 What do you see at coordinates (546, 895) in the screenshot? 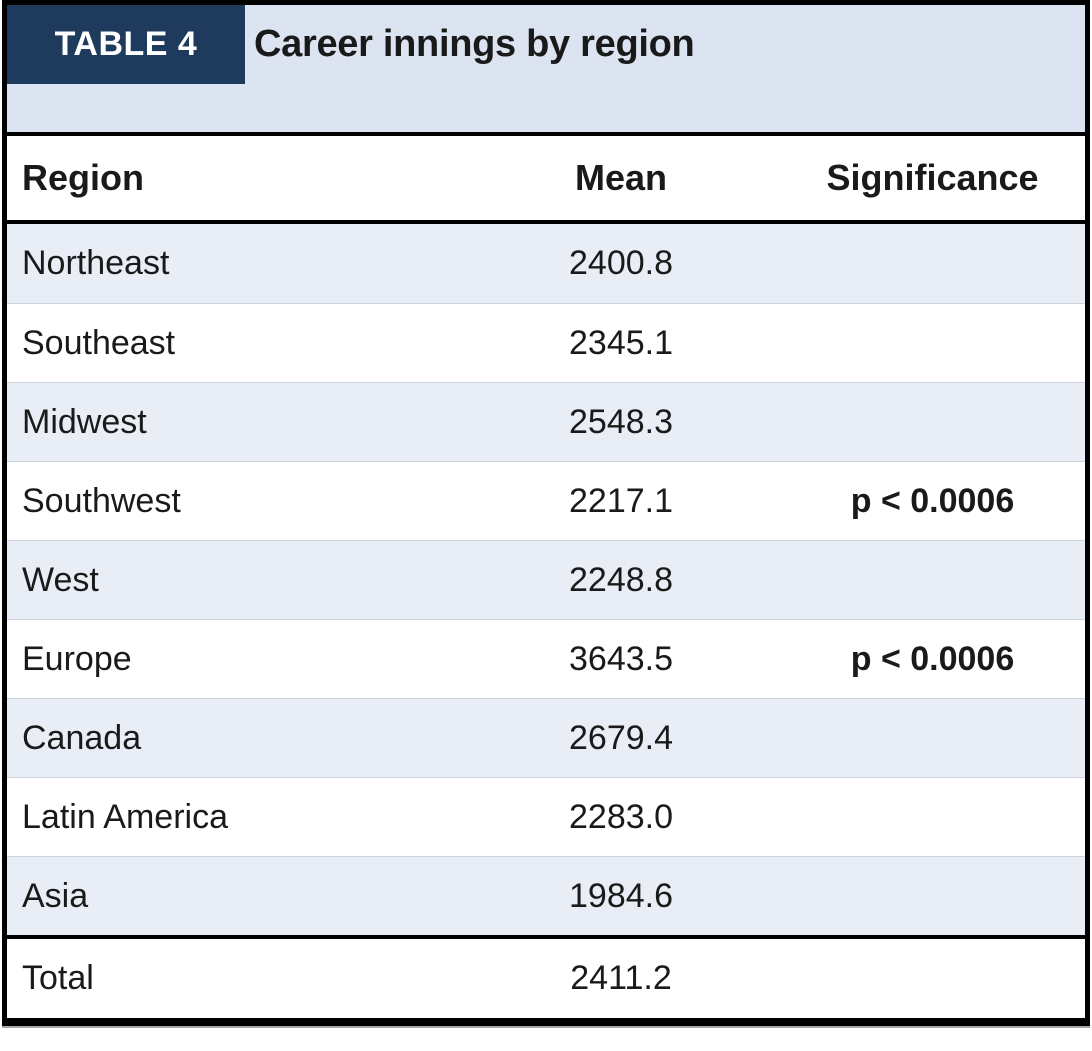
I see `table-row: Asia 1984.6` at bounding box center [546, 895].